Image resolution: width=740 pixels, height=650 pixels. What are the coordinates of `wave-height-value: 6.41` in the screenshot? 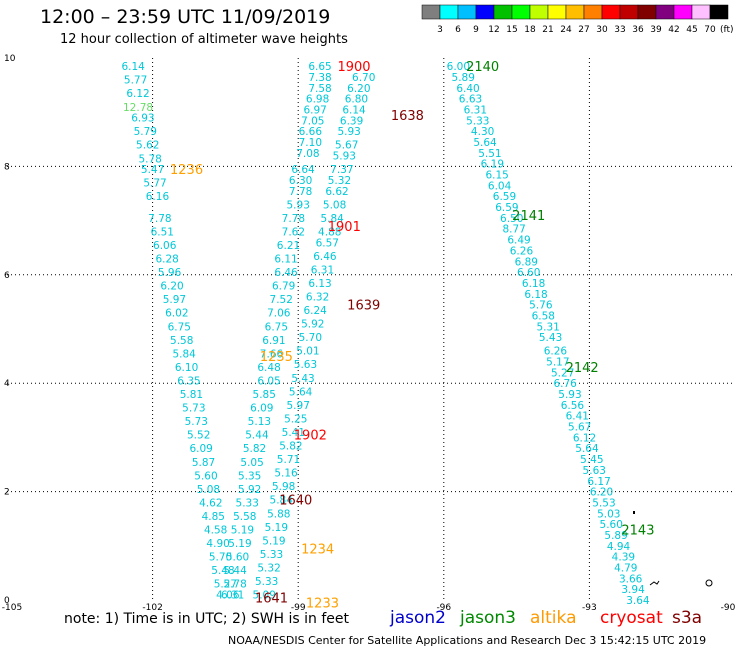 It's located at (577, 417).